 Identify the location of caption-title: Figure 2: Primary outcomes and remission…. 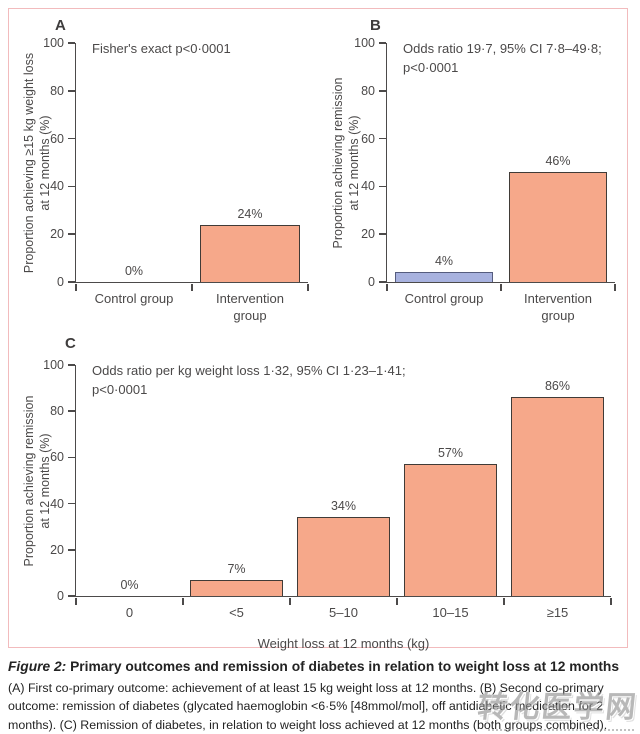
(320, 667).